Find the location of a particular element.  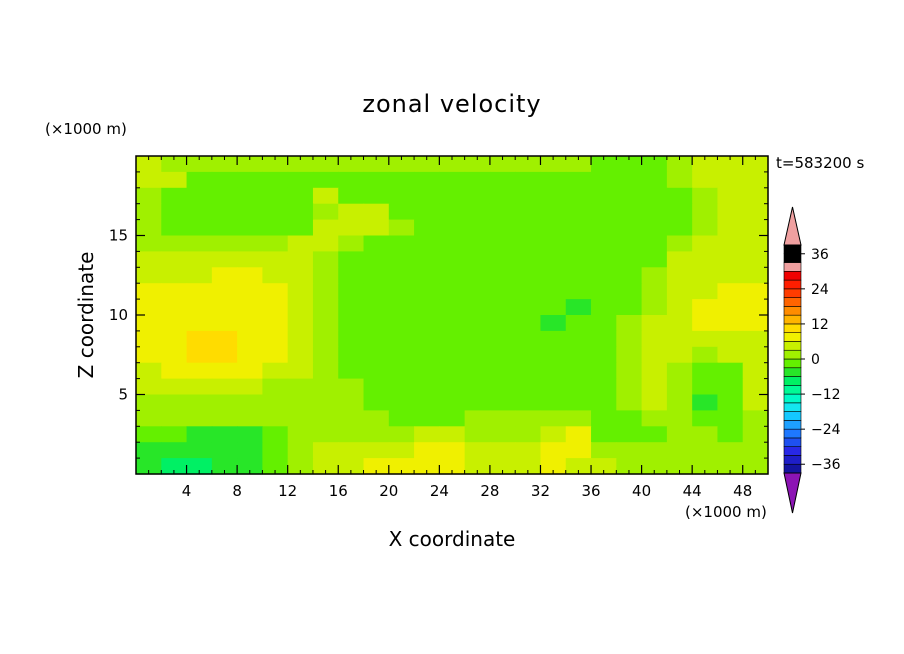

colorbar-label: 12 is located at coordinates (820, 325).